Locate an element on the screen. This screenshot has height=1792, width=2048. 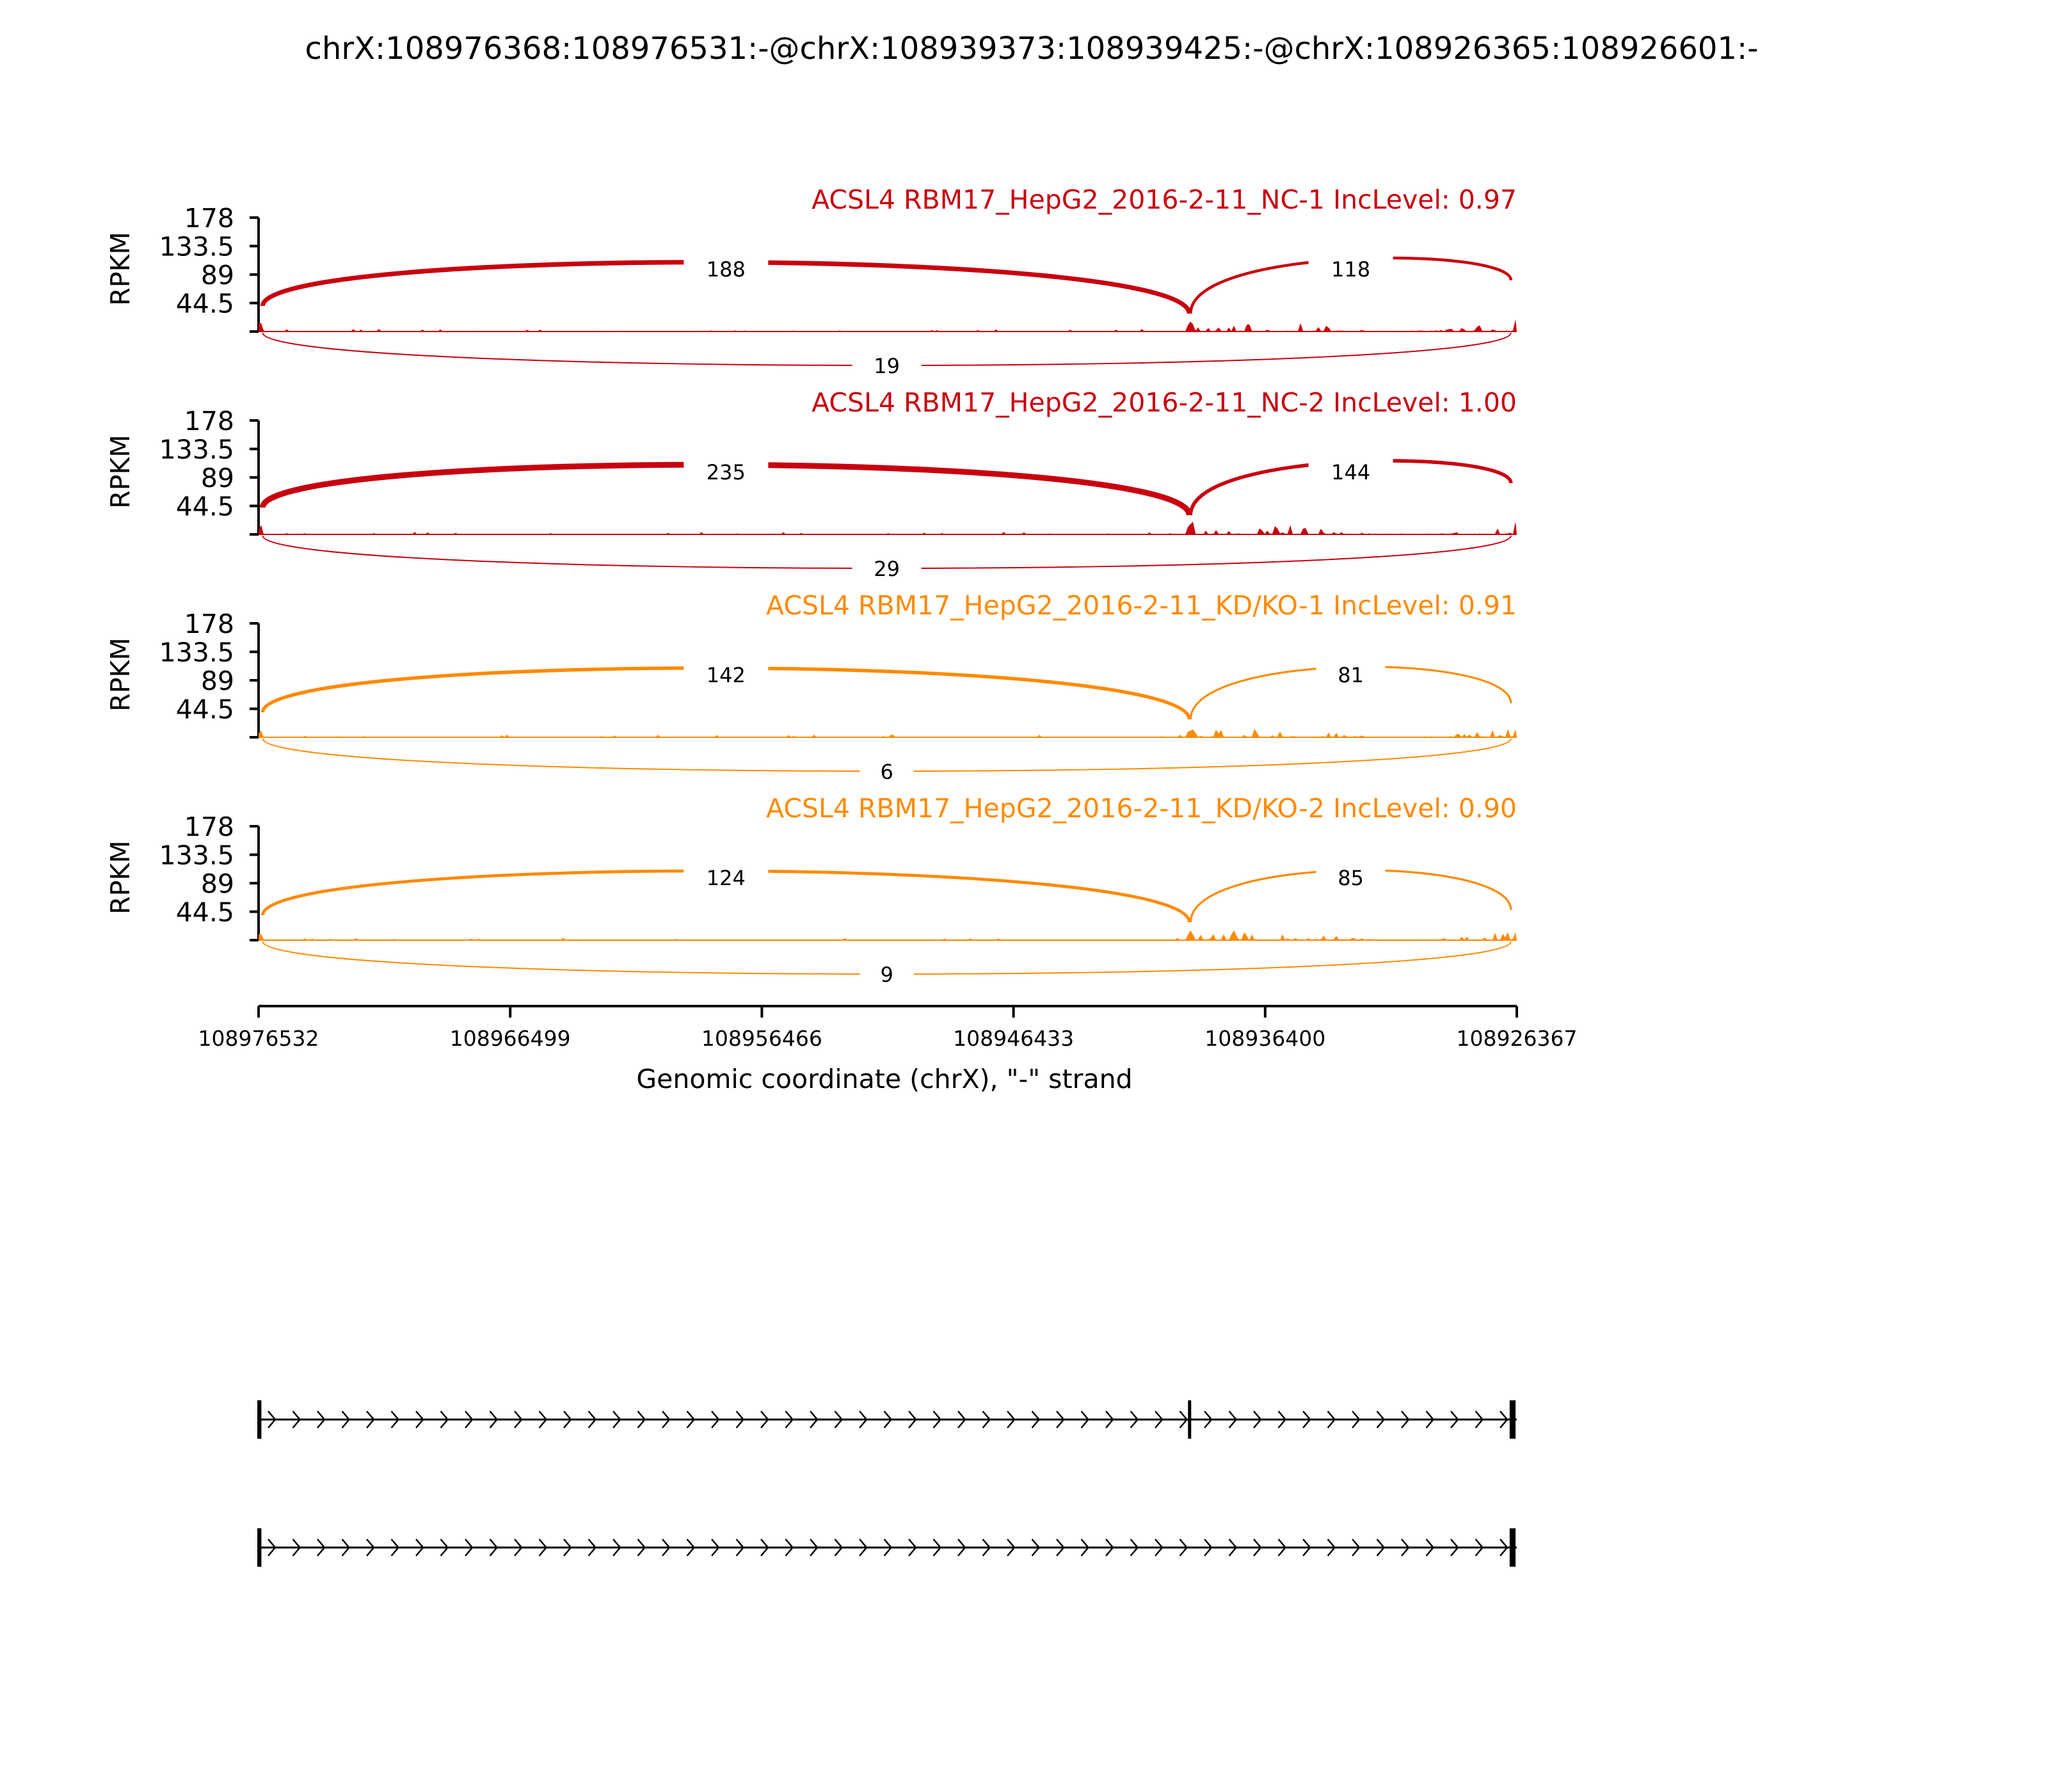
junction-count-label: 29 is located at coordinates (887, 569).